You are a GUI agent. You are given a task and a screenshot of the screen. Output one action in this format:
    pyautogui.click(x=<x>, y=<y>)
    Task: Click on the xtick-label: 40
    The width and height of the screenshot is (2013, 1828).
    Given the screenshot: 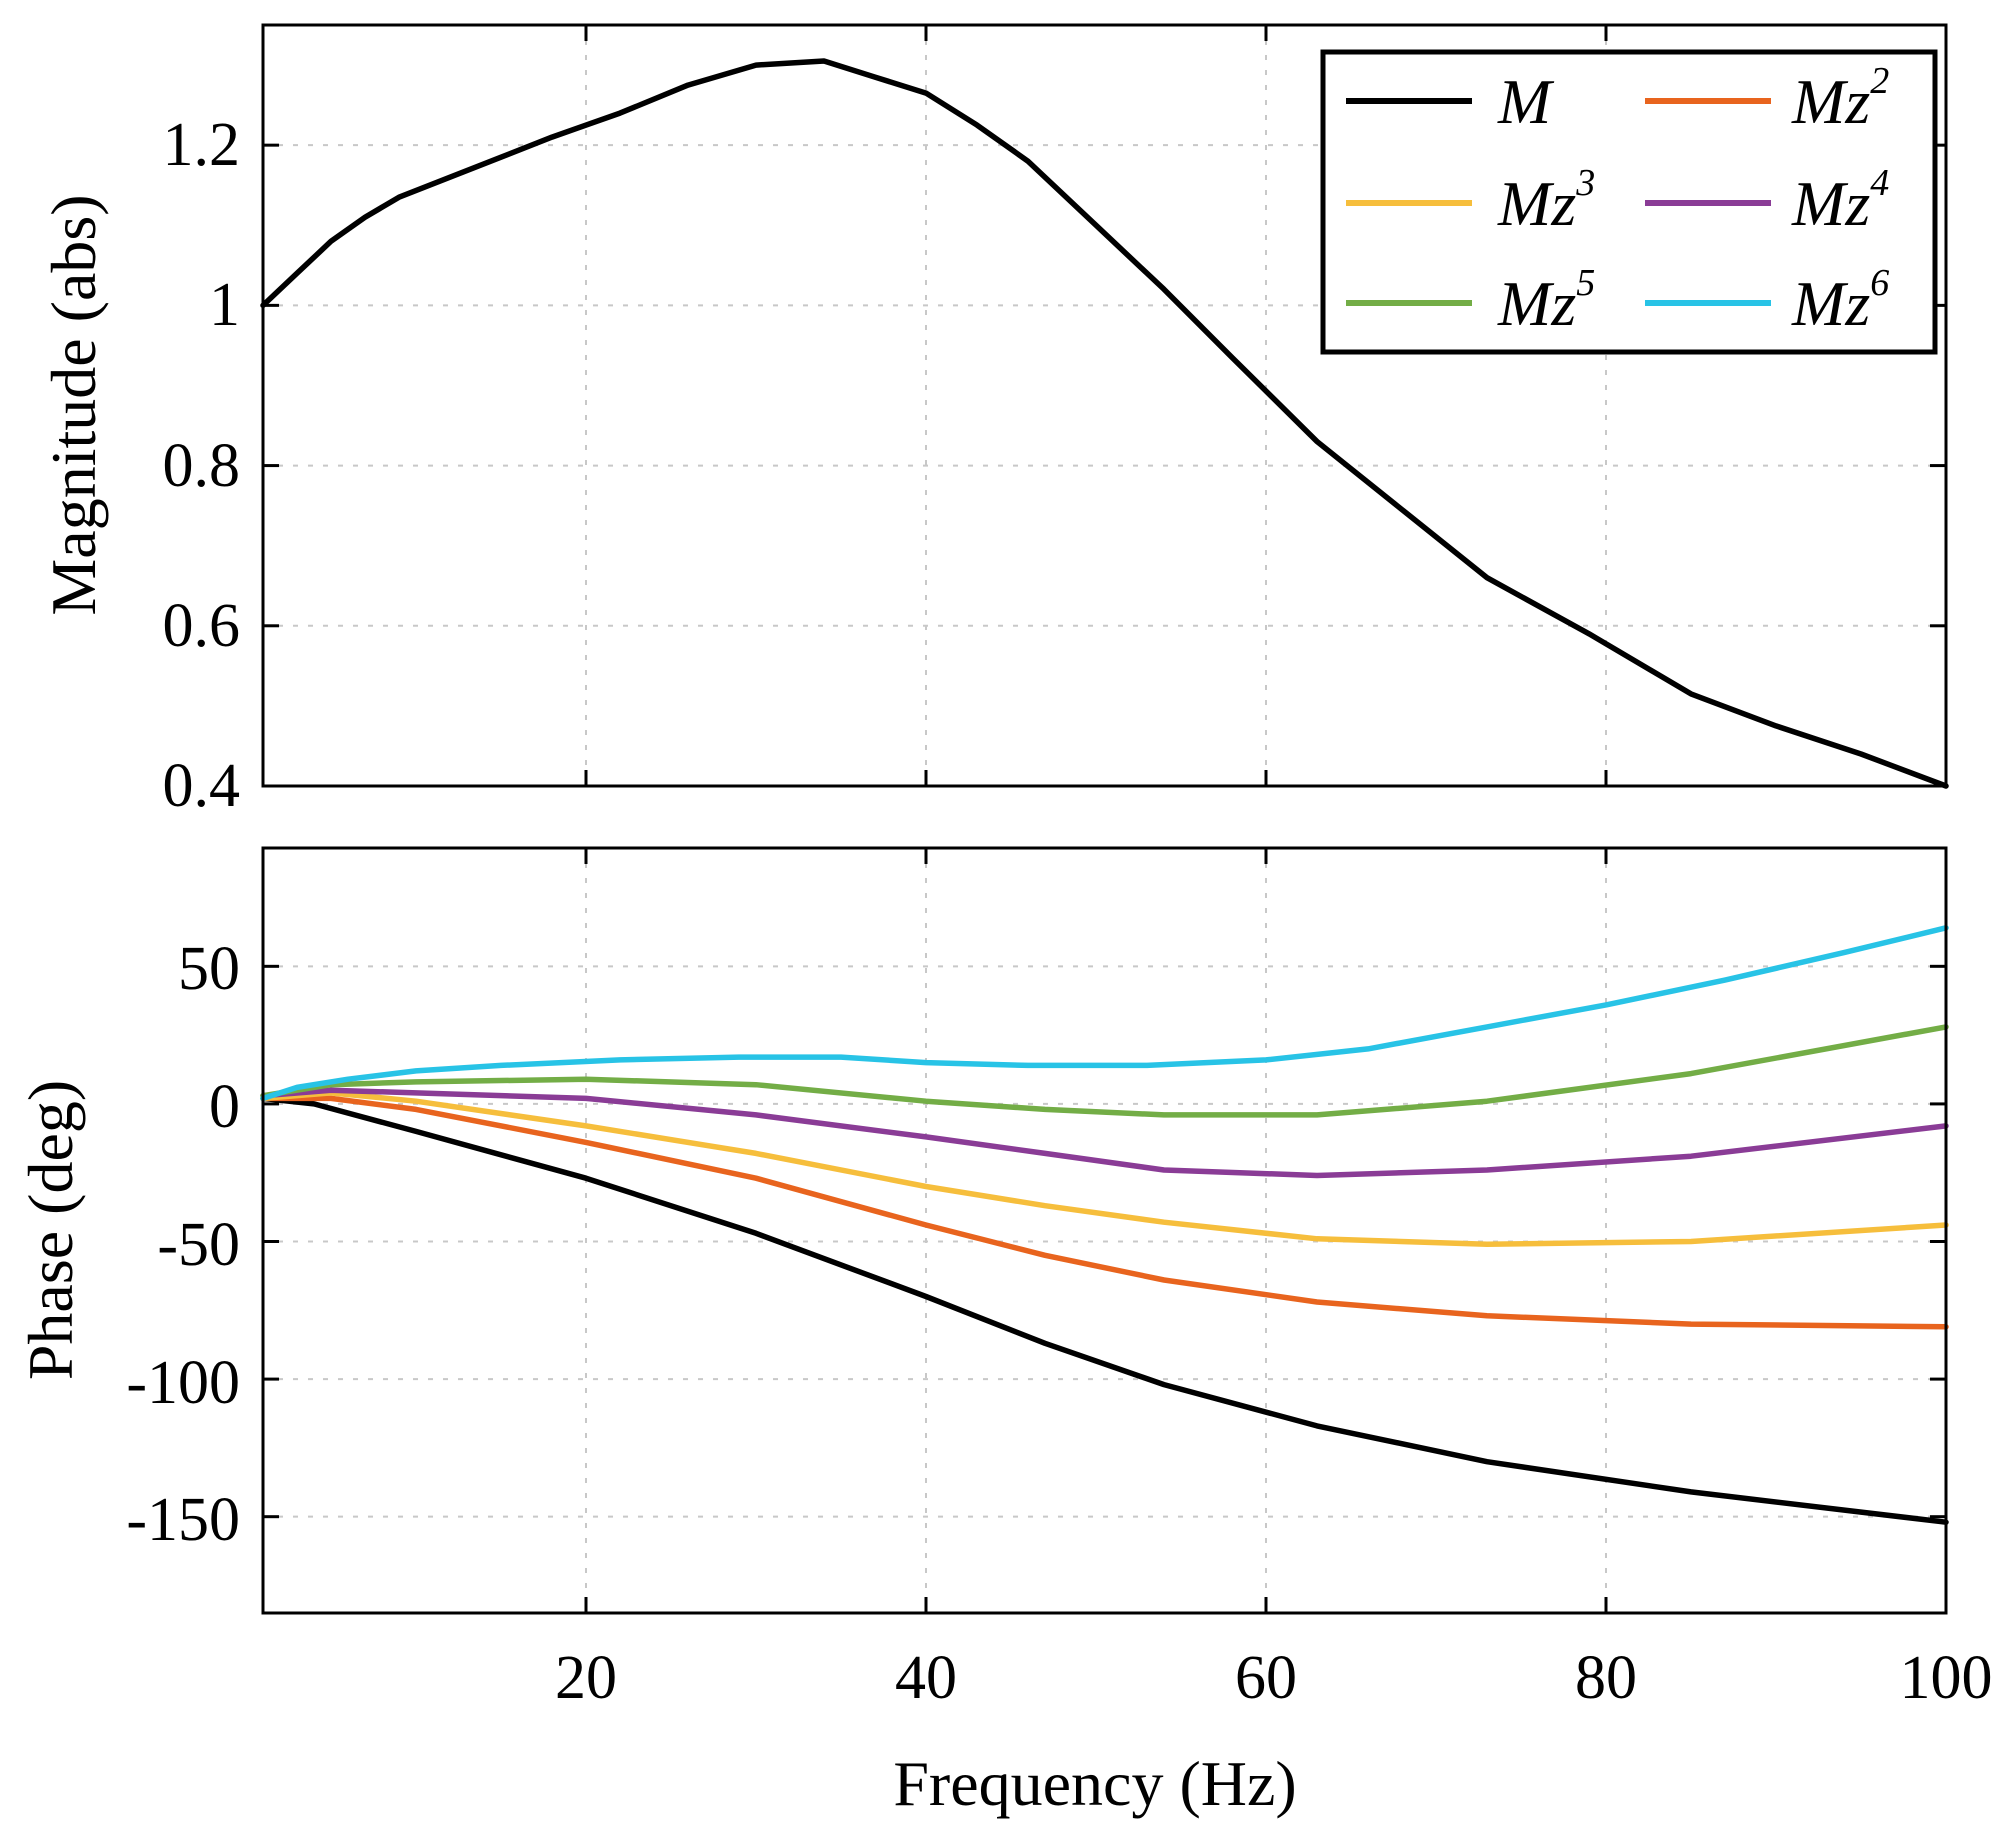 What is the action you would take?
    pyautogui.click(x=926, y=1678)
    